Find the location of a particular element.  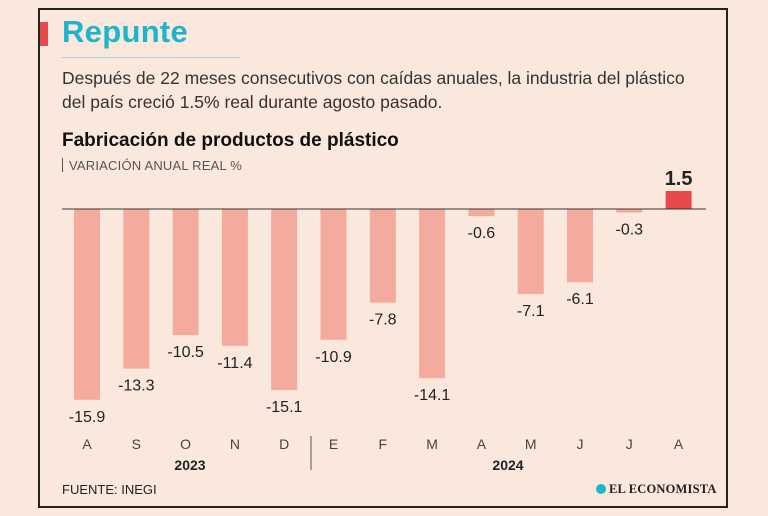

data-label-9: -7.1 is located at coordinates (531, 311).